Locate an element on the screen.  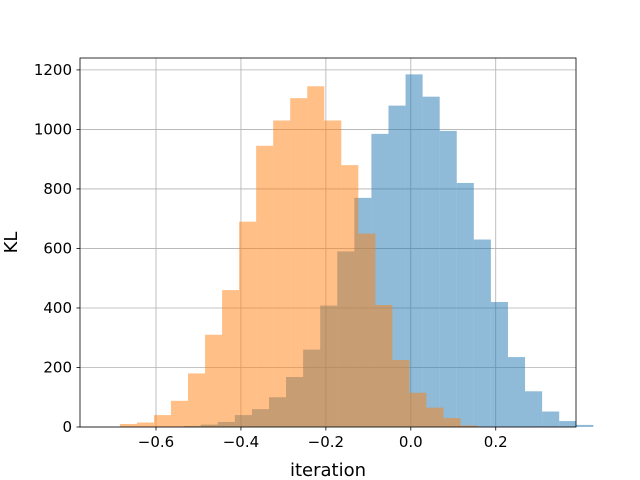
y-tick-label: 800 is located at coordinates (57, 189).